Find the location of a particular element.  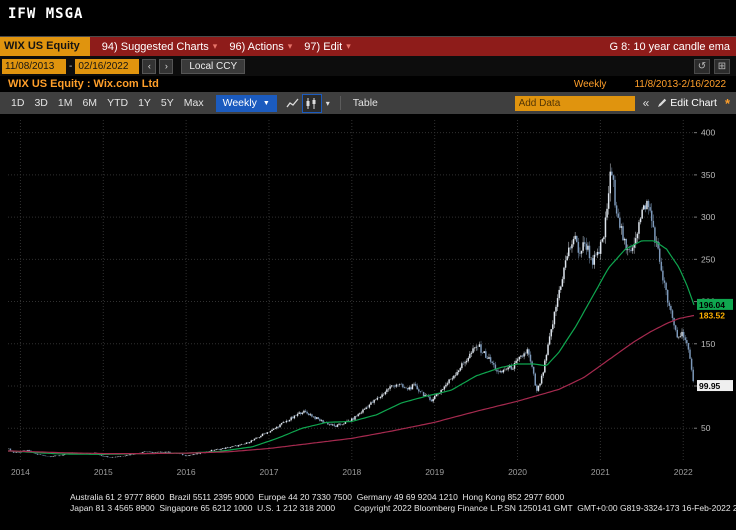

add-data-input is located at coordinates (574, 103).